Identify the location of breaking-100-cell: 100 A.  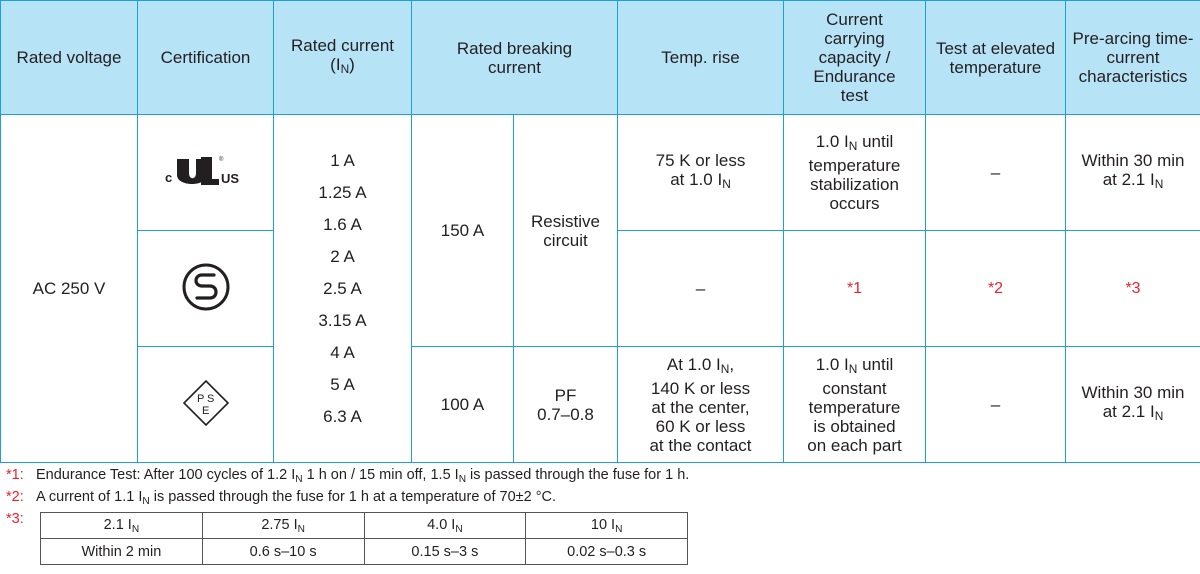
(462, 404).